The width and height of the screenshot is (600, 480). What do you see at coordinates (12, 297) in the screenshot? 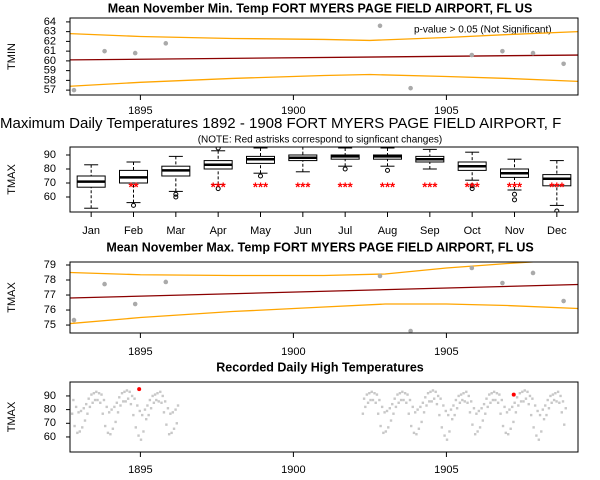
I see `y-axis-label: TMAX` at bounding box center [12, 297].